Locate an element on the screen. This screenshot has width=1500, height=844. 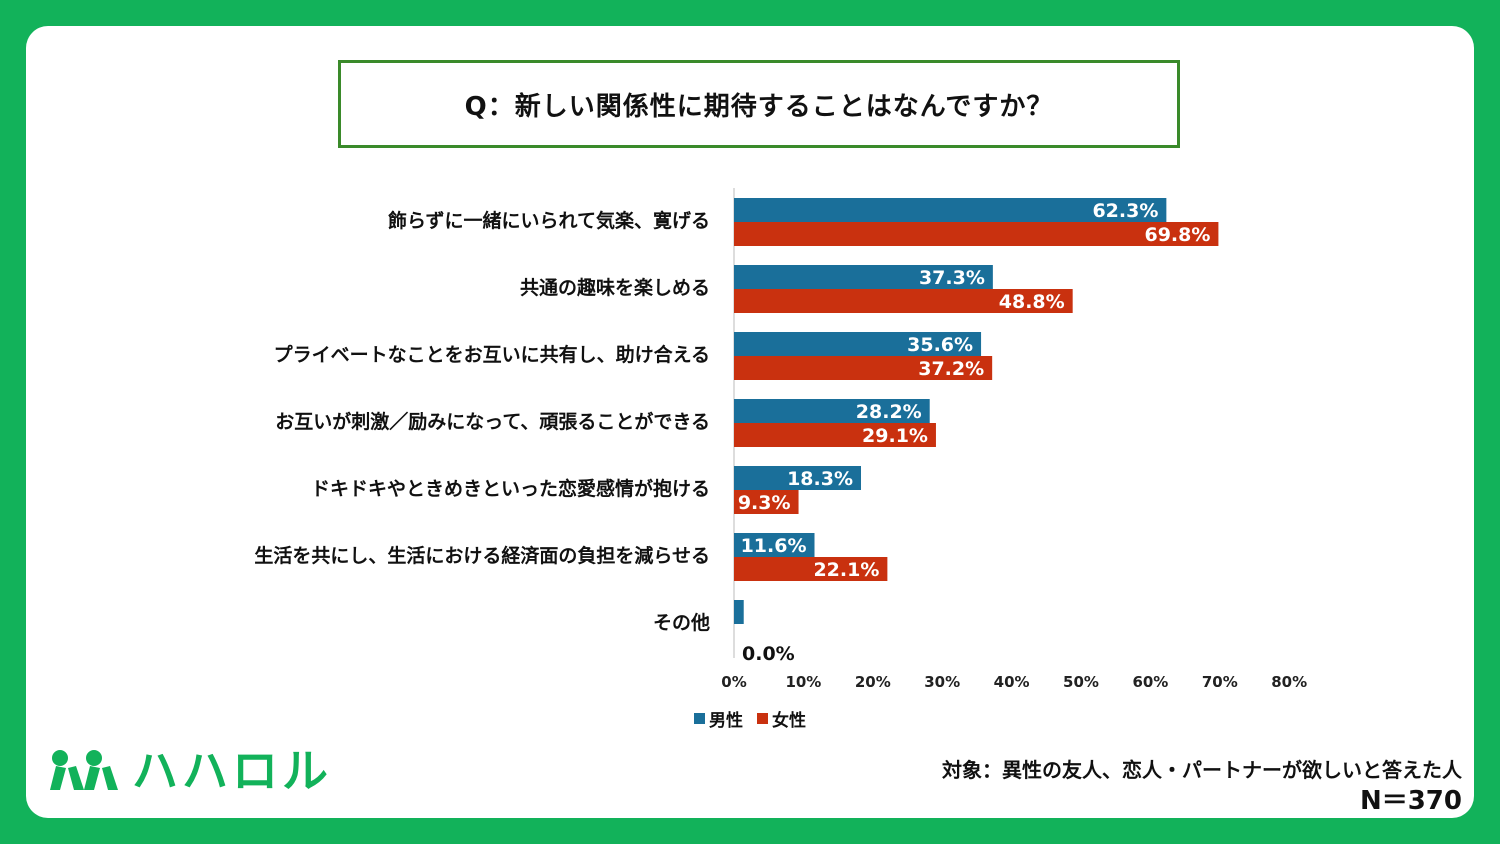
x-tick-label: 20% is located at coordinates (873, 682).